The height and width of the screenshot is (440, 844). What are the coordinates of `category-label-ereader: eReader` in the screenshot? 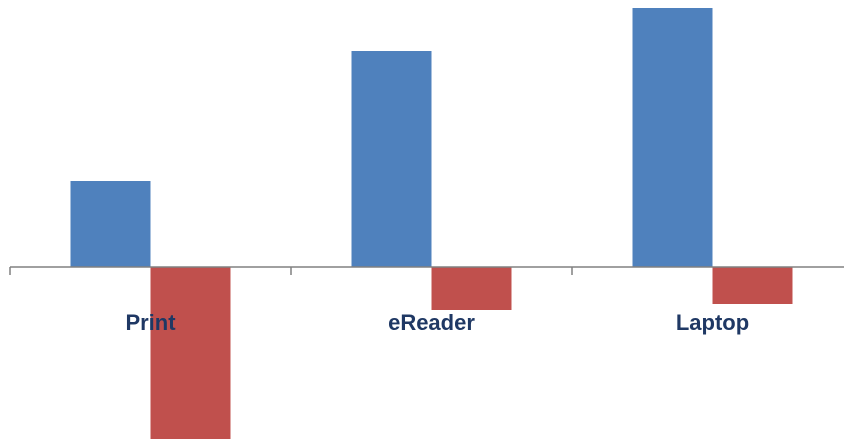 It's located at (431, 322).